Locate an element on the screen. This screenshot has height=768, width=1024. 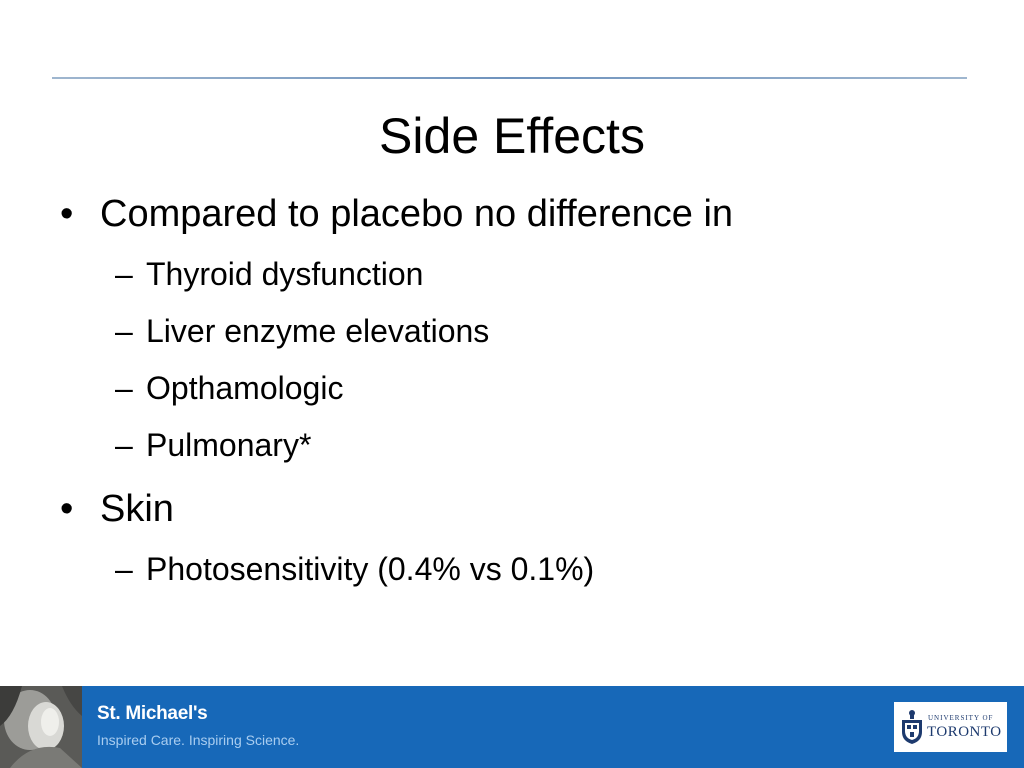
sub-bullet-item: – Thyroid dysfunction is located at coordinates (269, 274).